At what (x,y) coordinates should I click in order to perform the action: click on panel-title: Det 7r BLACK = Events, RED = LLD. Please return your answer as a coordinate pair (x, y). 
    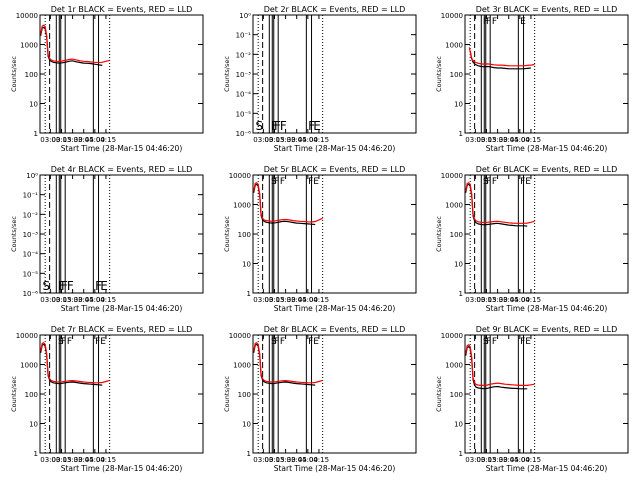
    Looking at the image, I should click on (122, 329).